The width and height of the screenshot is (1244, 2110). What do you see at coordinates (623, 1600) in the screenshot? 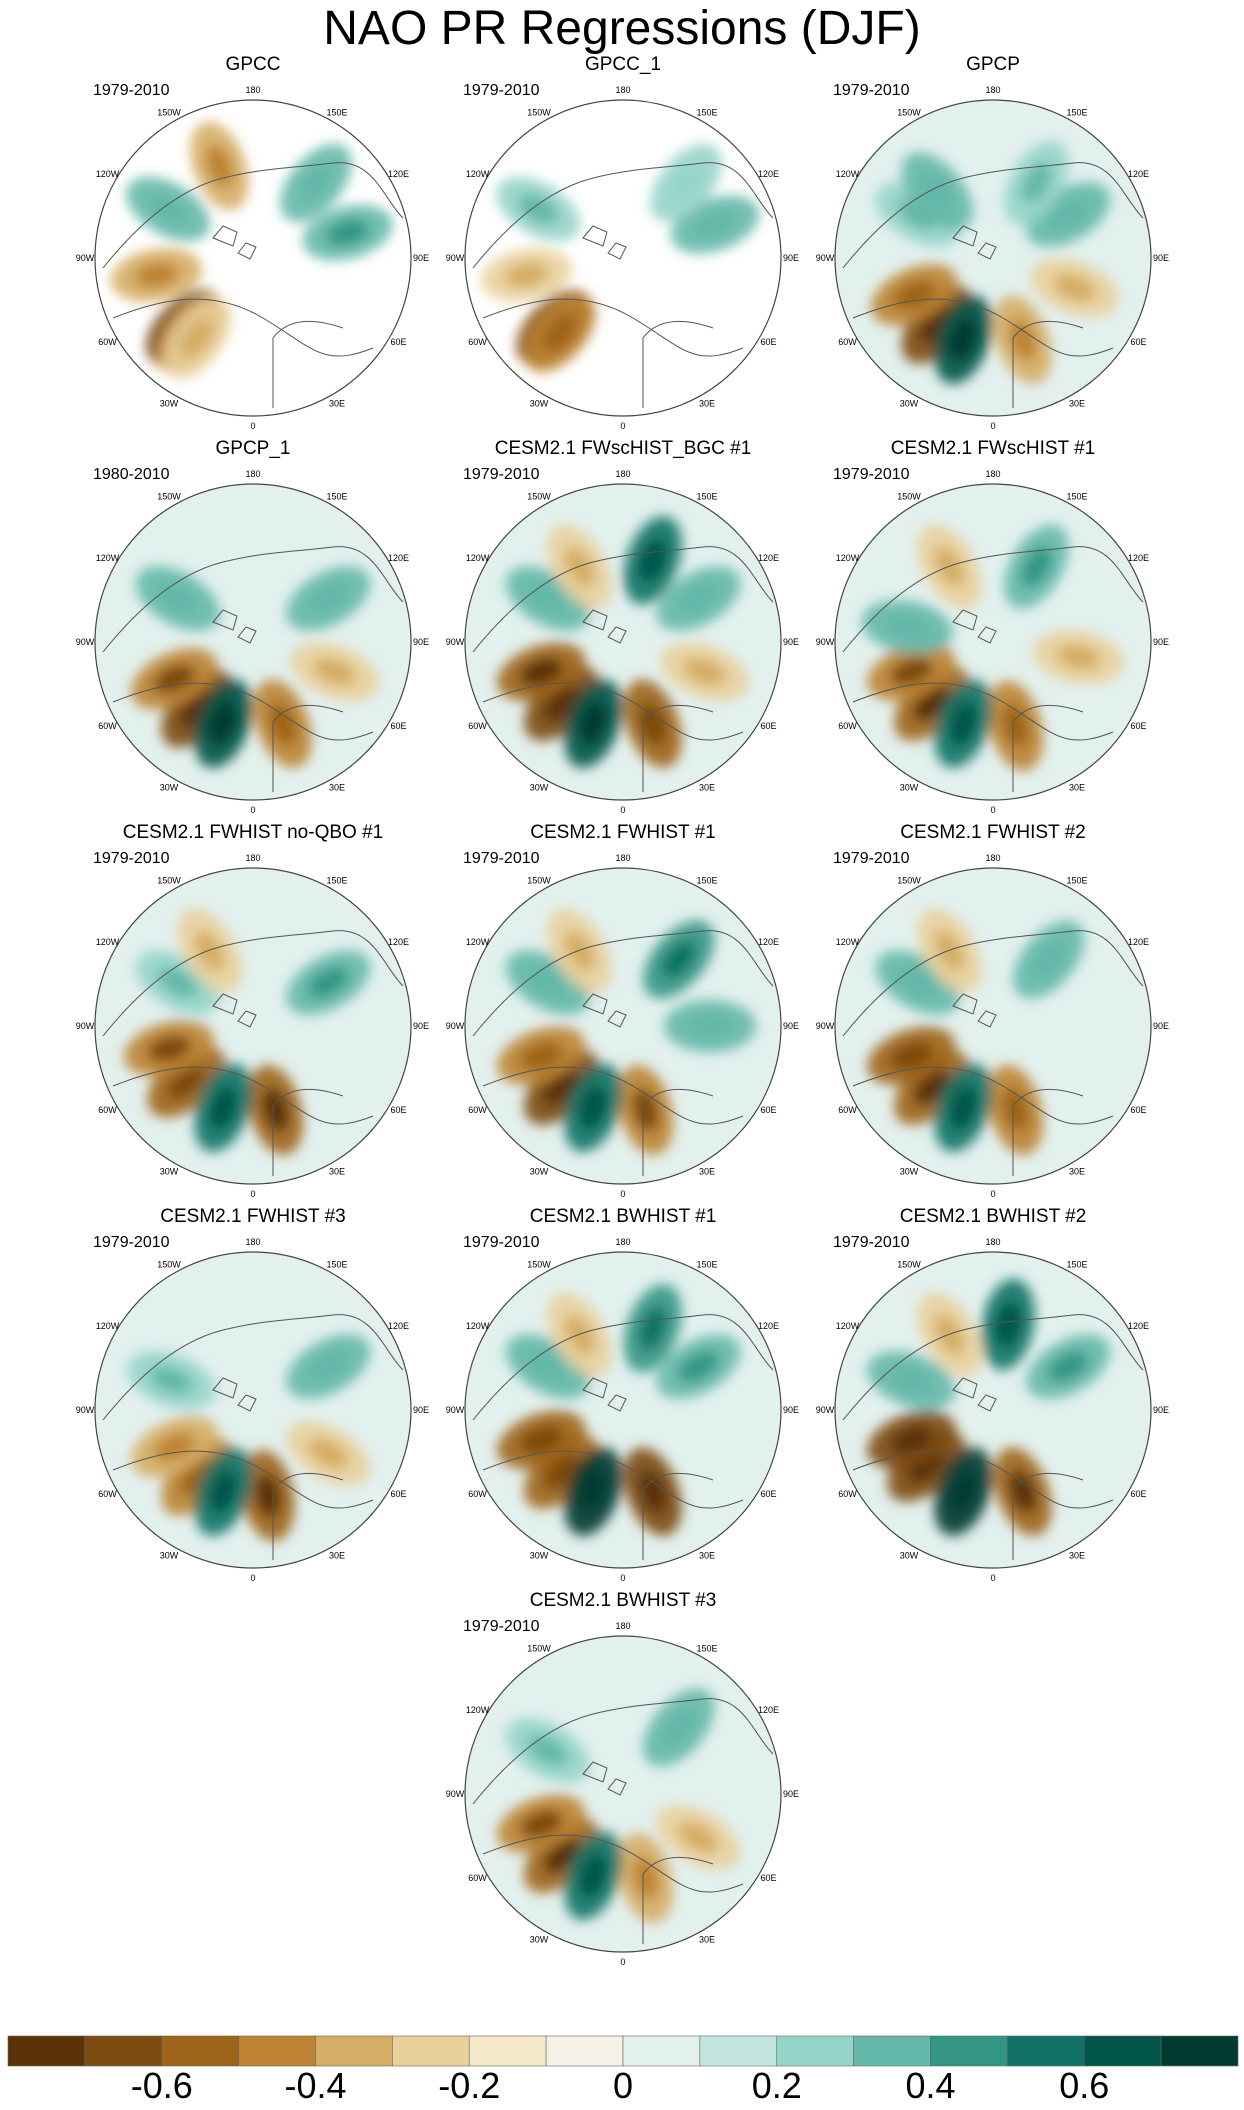
I see `panel-title: CESM2.1 BWHIST #3` at bounding box center [623, 1600].